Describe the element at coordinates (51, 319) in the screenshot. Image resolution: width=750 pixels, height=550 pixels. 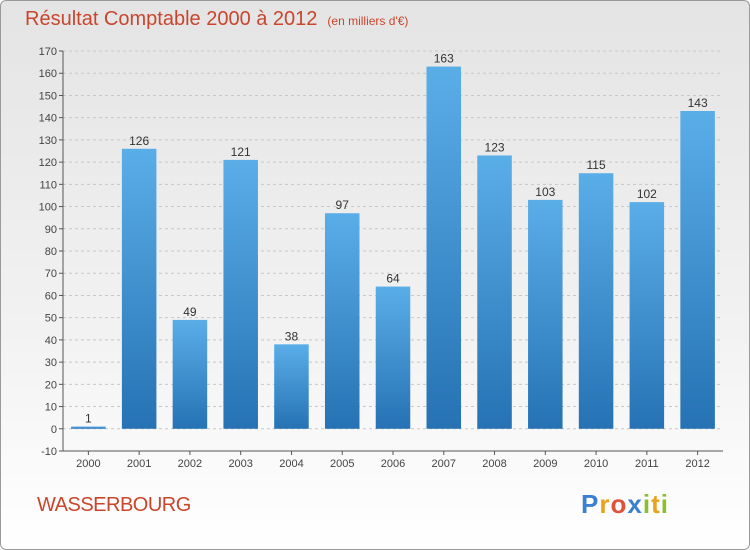
I see `y-tick-label: 50` at that location.